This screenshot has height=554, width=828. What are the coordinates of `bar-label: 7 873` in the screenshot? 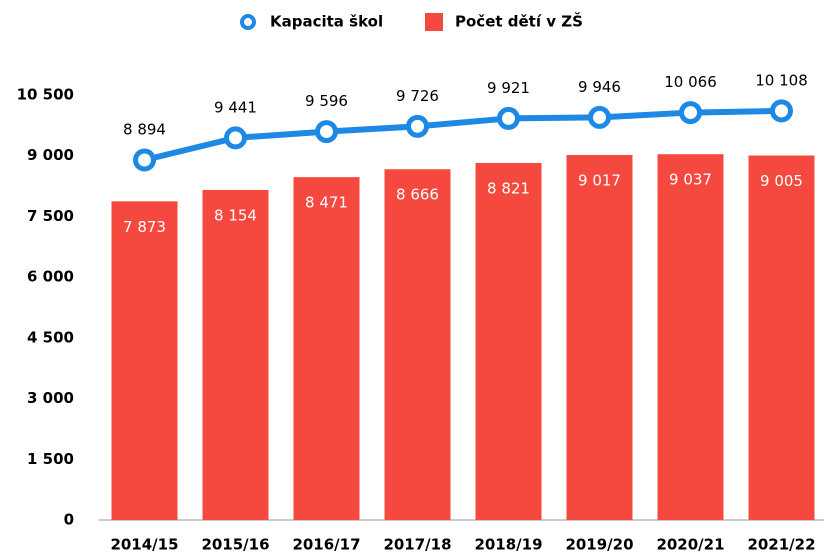 It's located at (144, 227).